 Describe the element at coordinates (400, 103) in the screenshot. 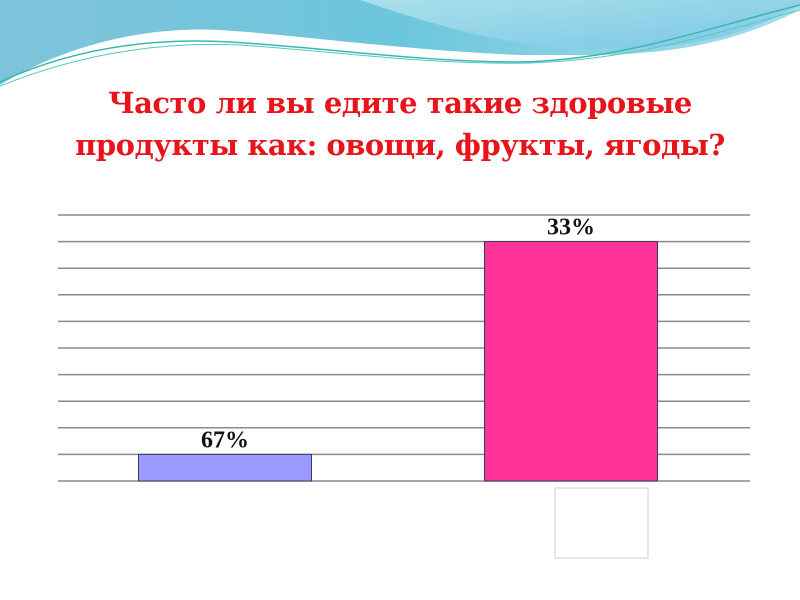

I see `title-line-1: Часто ли вы едите такие здоровые` at that location.